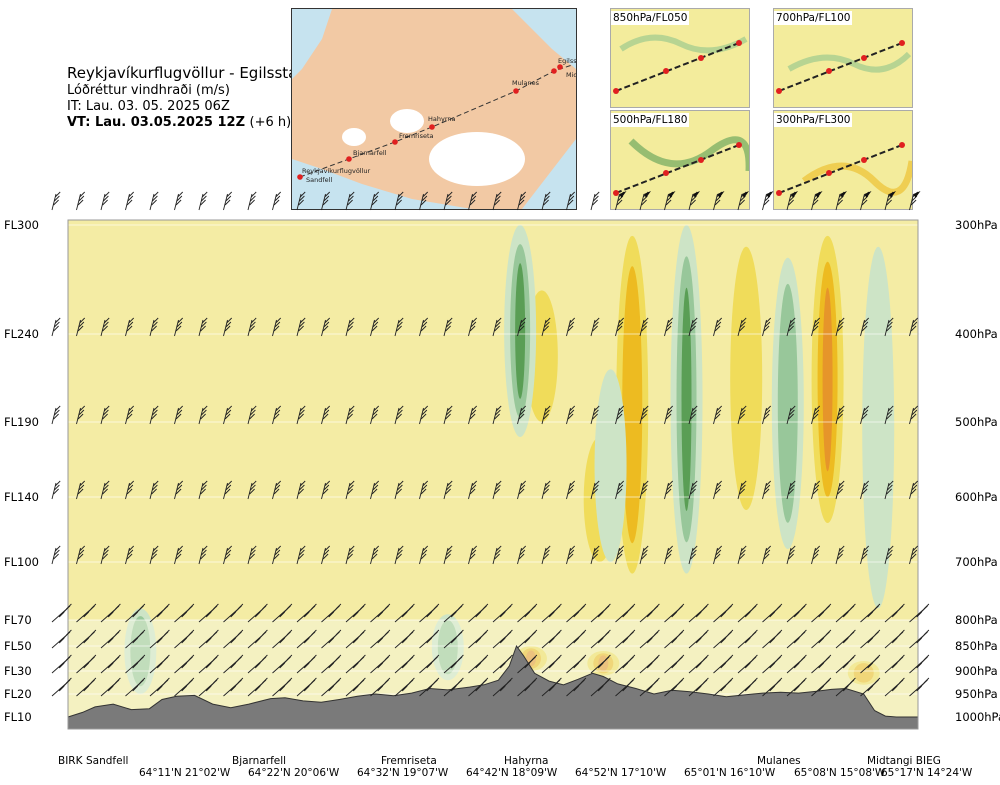 The height and width of the screenshot is (785, 1000). What do you see at coordinates (21, 334) in the screenshot?
I see `y-label-fl-400: FL240` at bounding box center [21, 334].